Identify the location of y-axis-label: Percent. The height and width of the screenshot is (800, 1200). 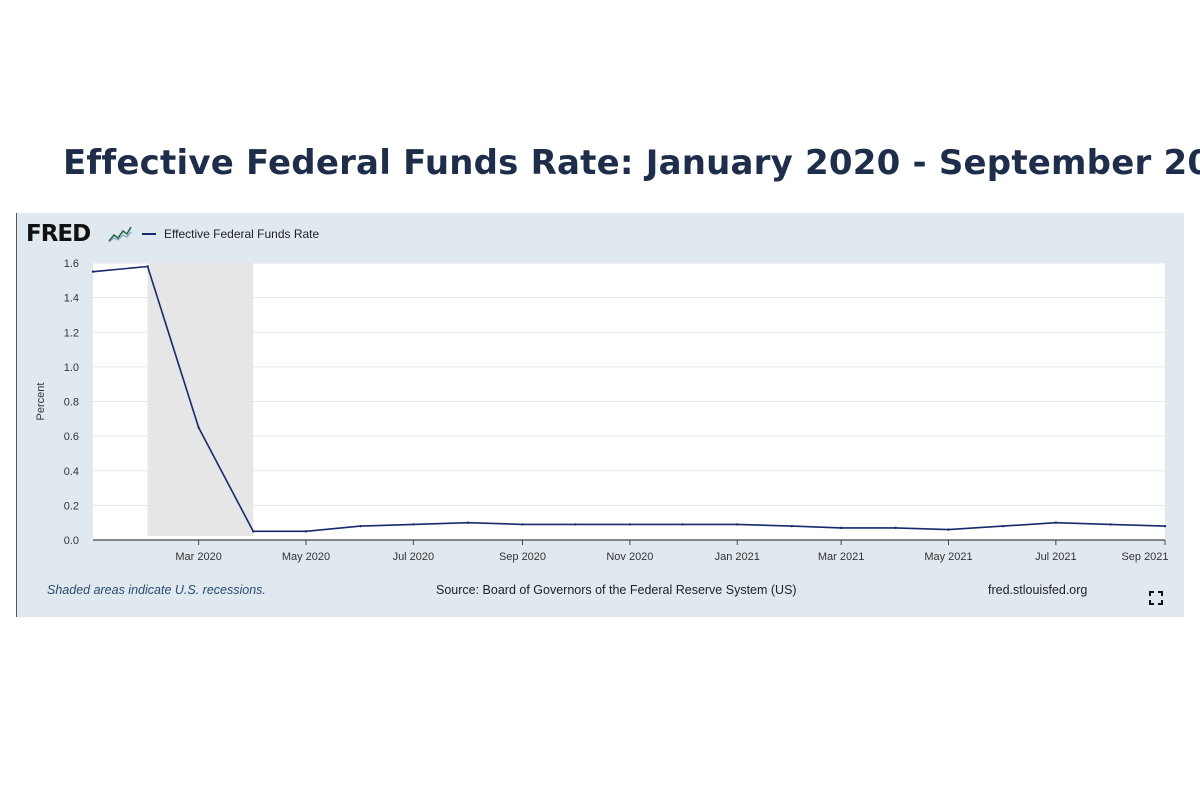
(41, 402).